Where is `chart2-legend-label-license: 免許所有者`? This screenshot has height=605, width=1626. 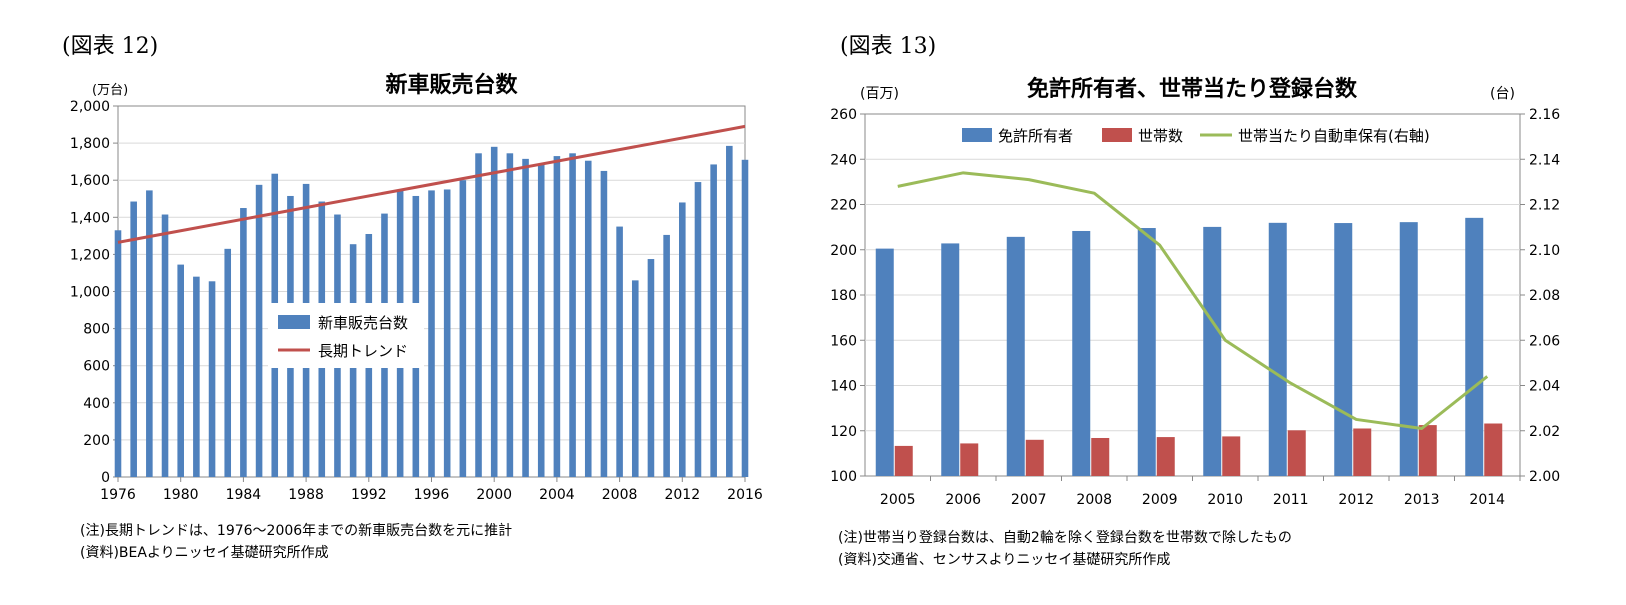 chart2-legend-label-license: 免許所有者 is located at coordinates (1035, 136).